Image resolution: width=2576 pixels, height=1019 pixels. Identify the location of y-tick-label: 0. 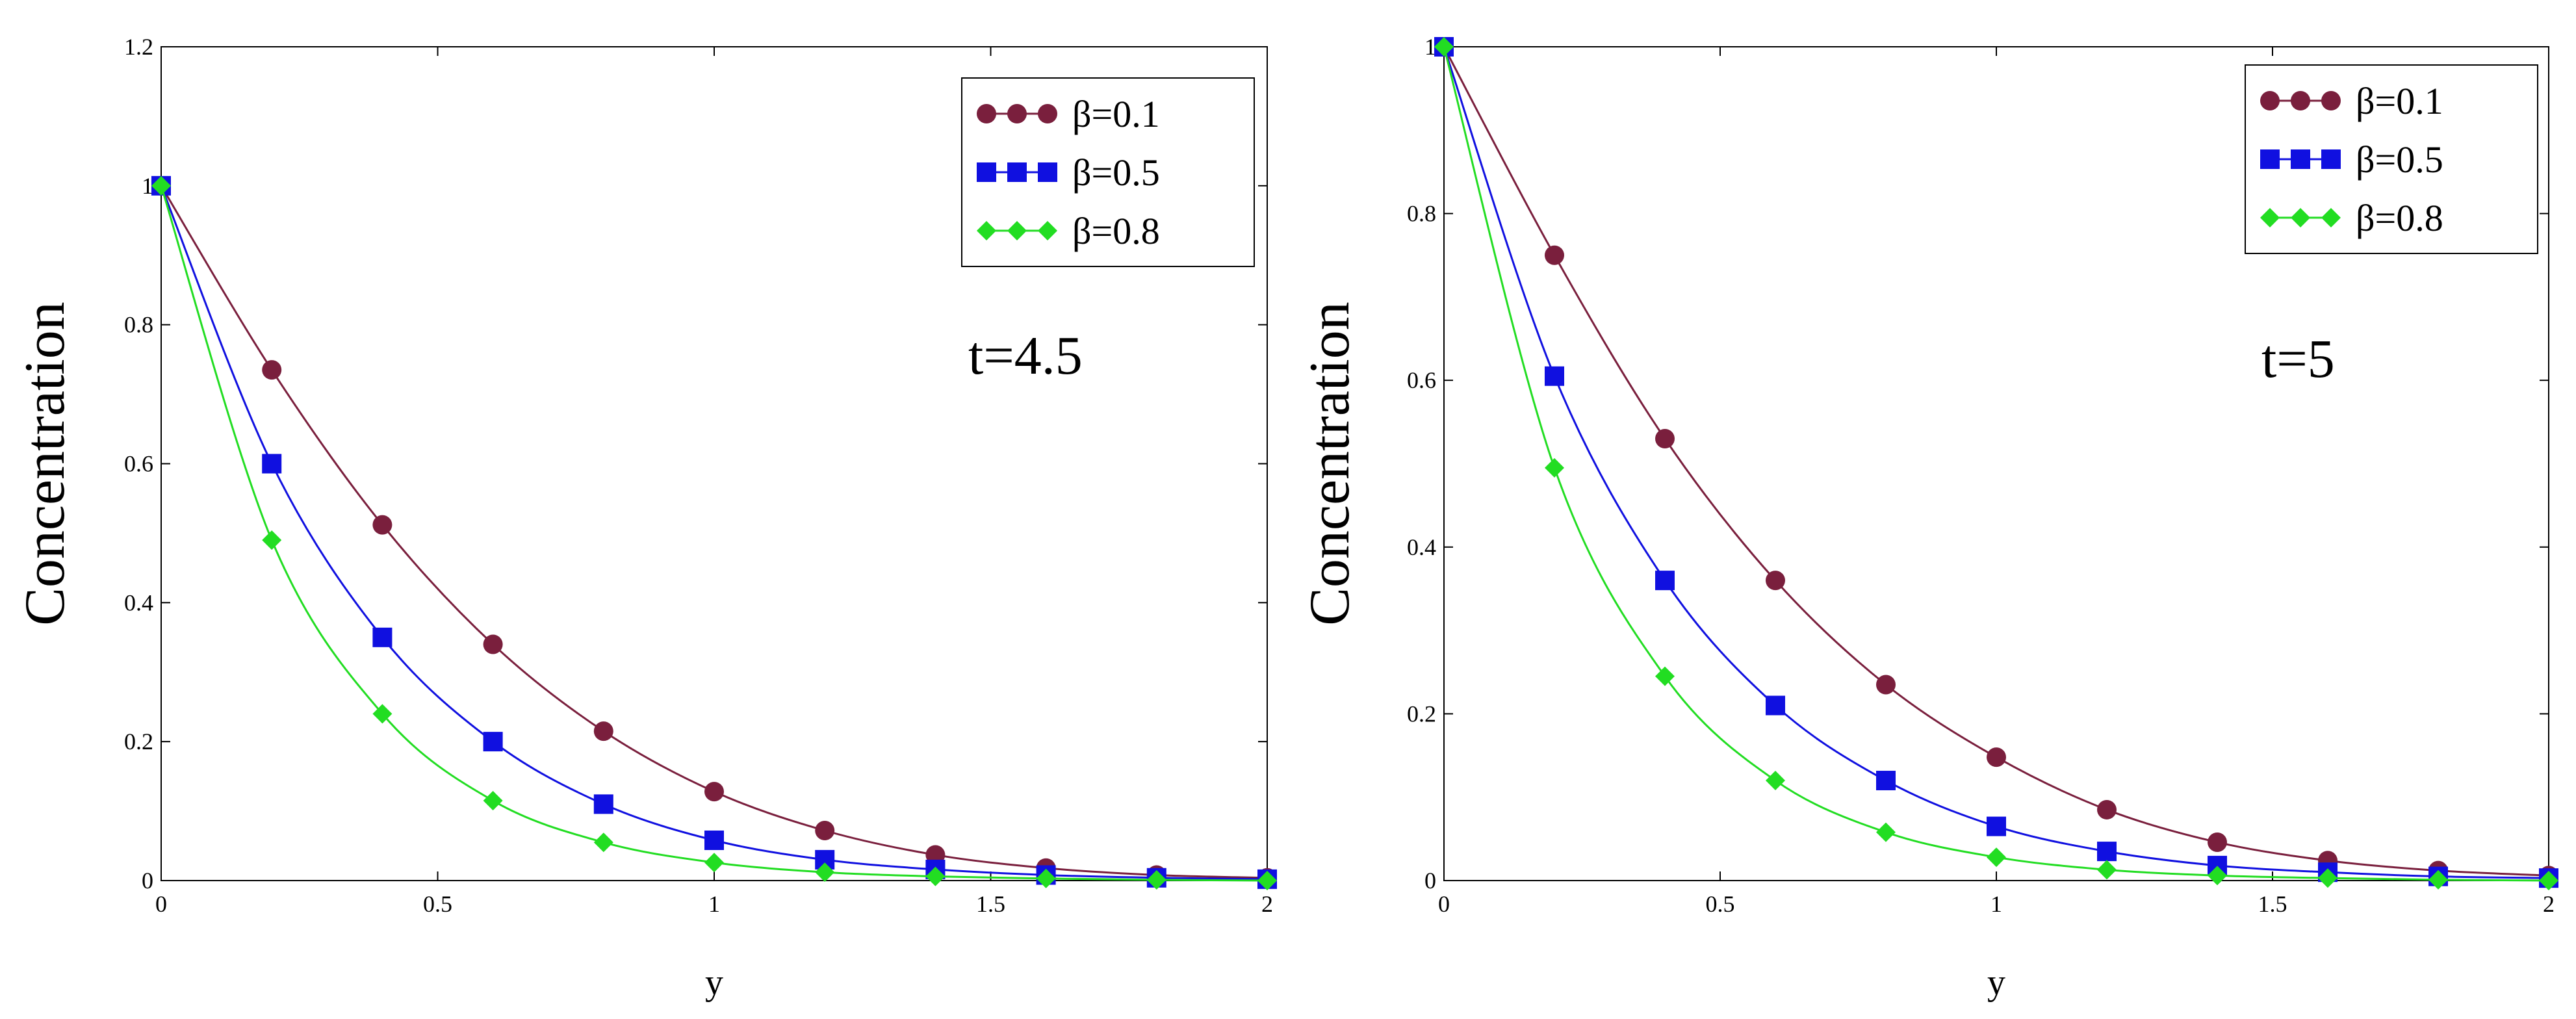
(1430, 881).